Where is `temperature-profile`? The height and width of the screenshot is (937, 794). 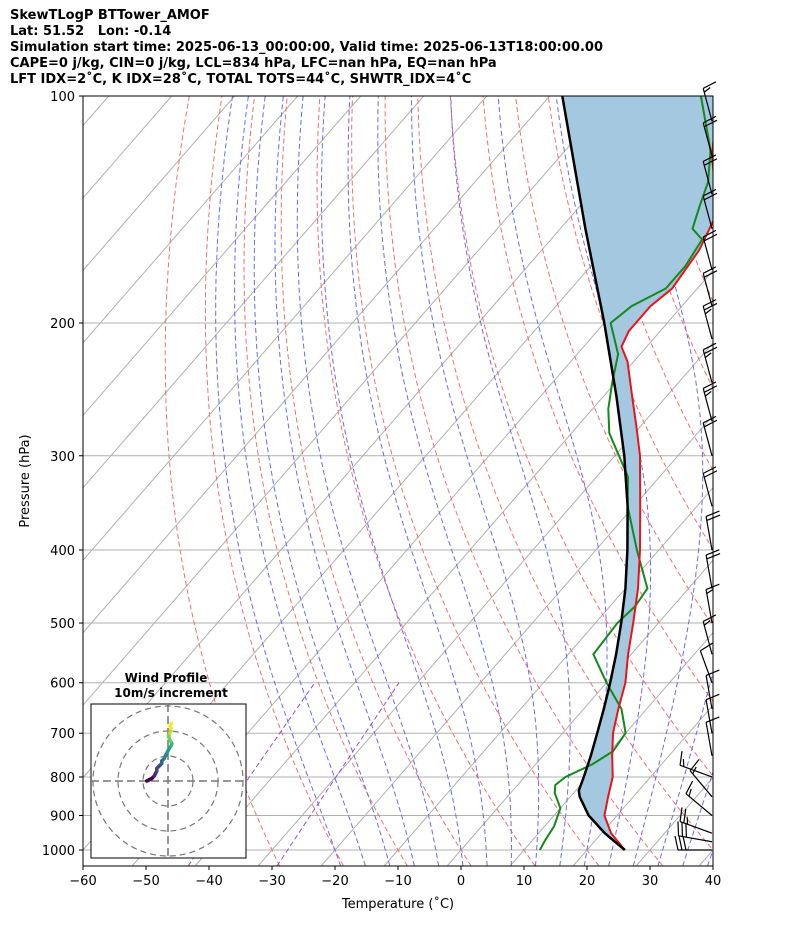 temperature-profile is located at coordinates (658, 473).